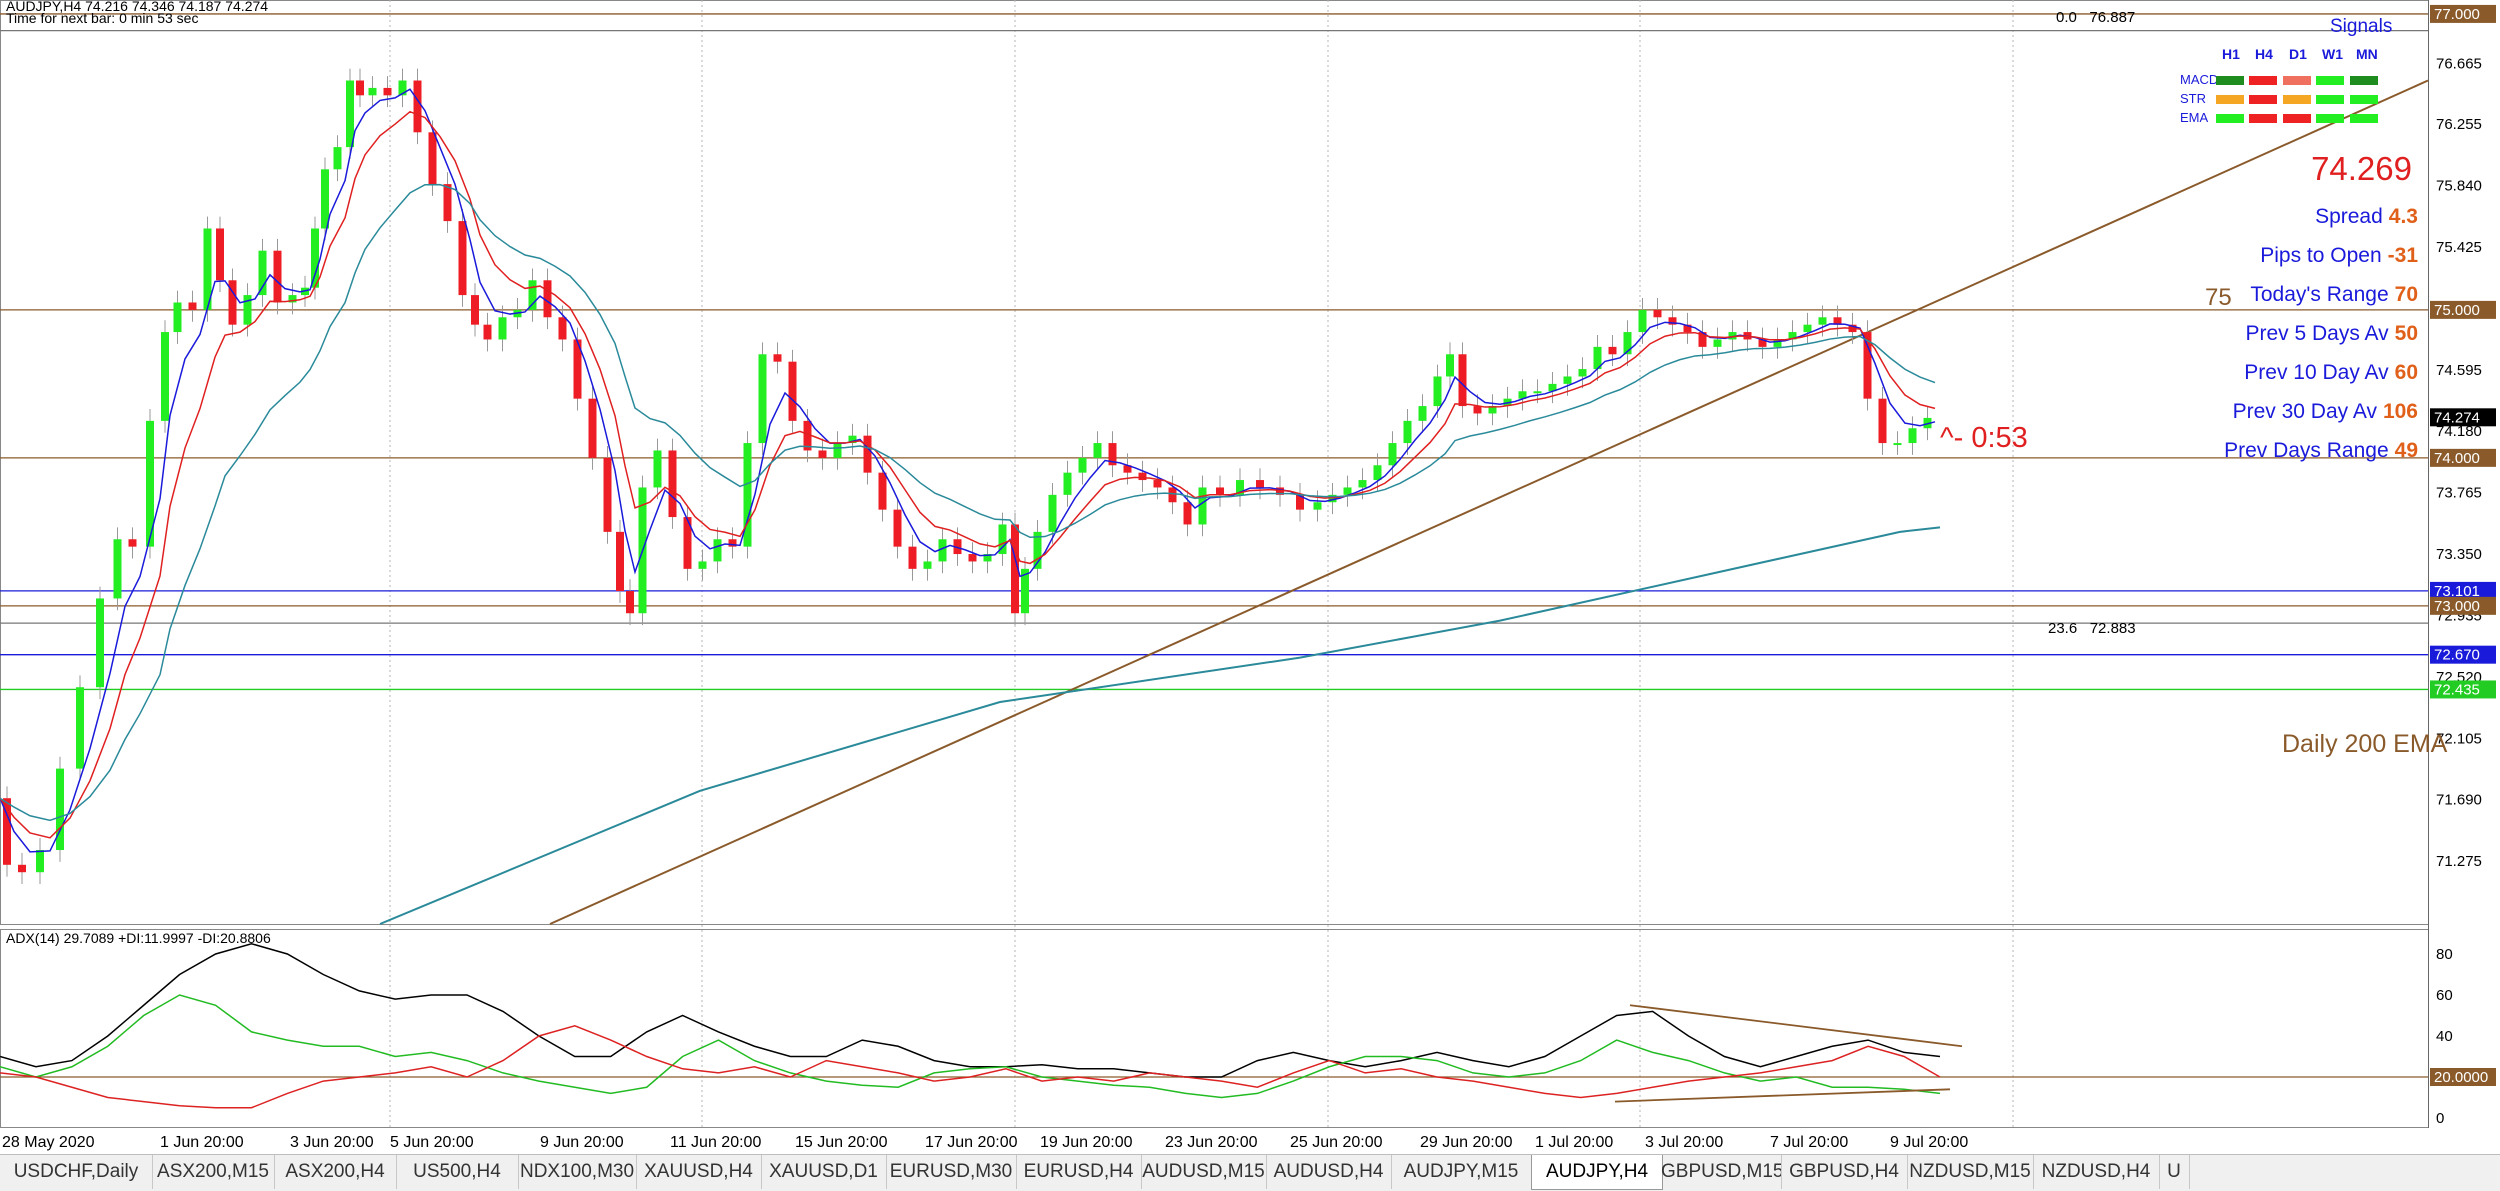  What do you see at coordinates (1466, 1142) in the screenshot?
I see `time-axis-label: 29 Jun 20:00` at bounding box center [1466, 1142].